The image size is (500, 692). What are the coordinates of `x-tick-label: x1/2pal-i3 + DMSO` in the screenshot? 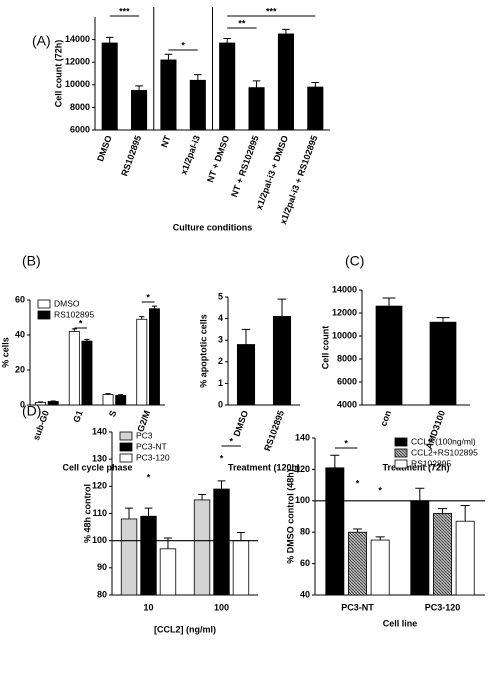 It's located at (272, 172).